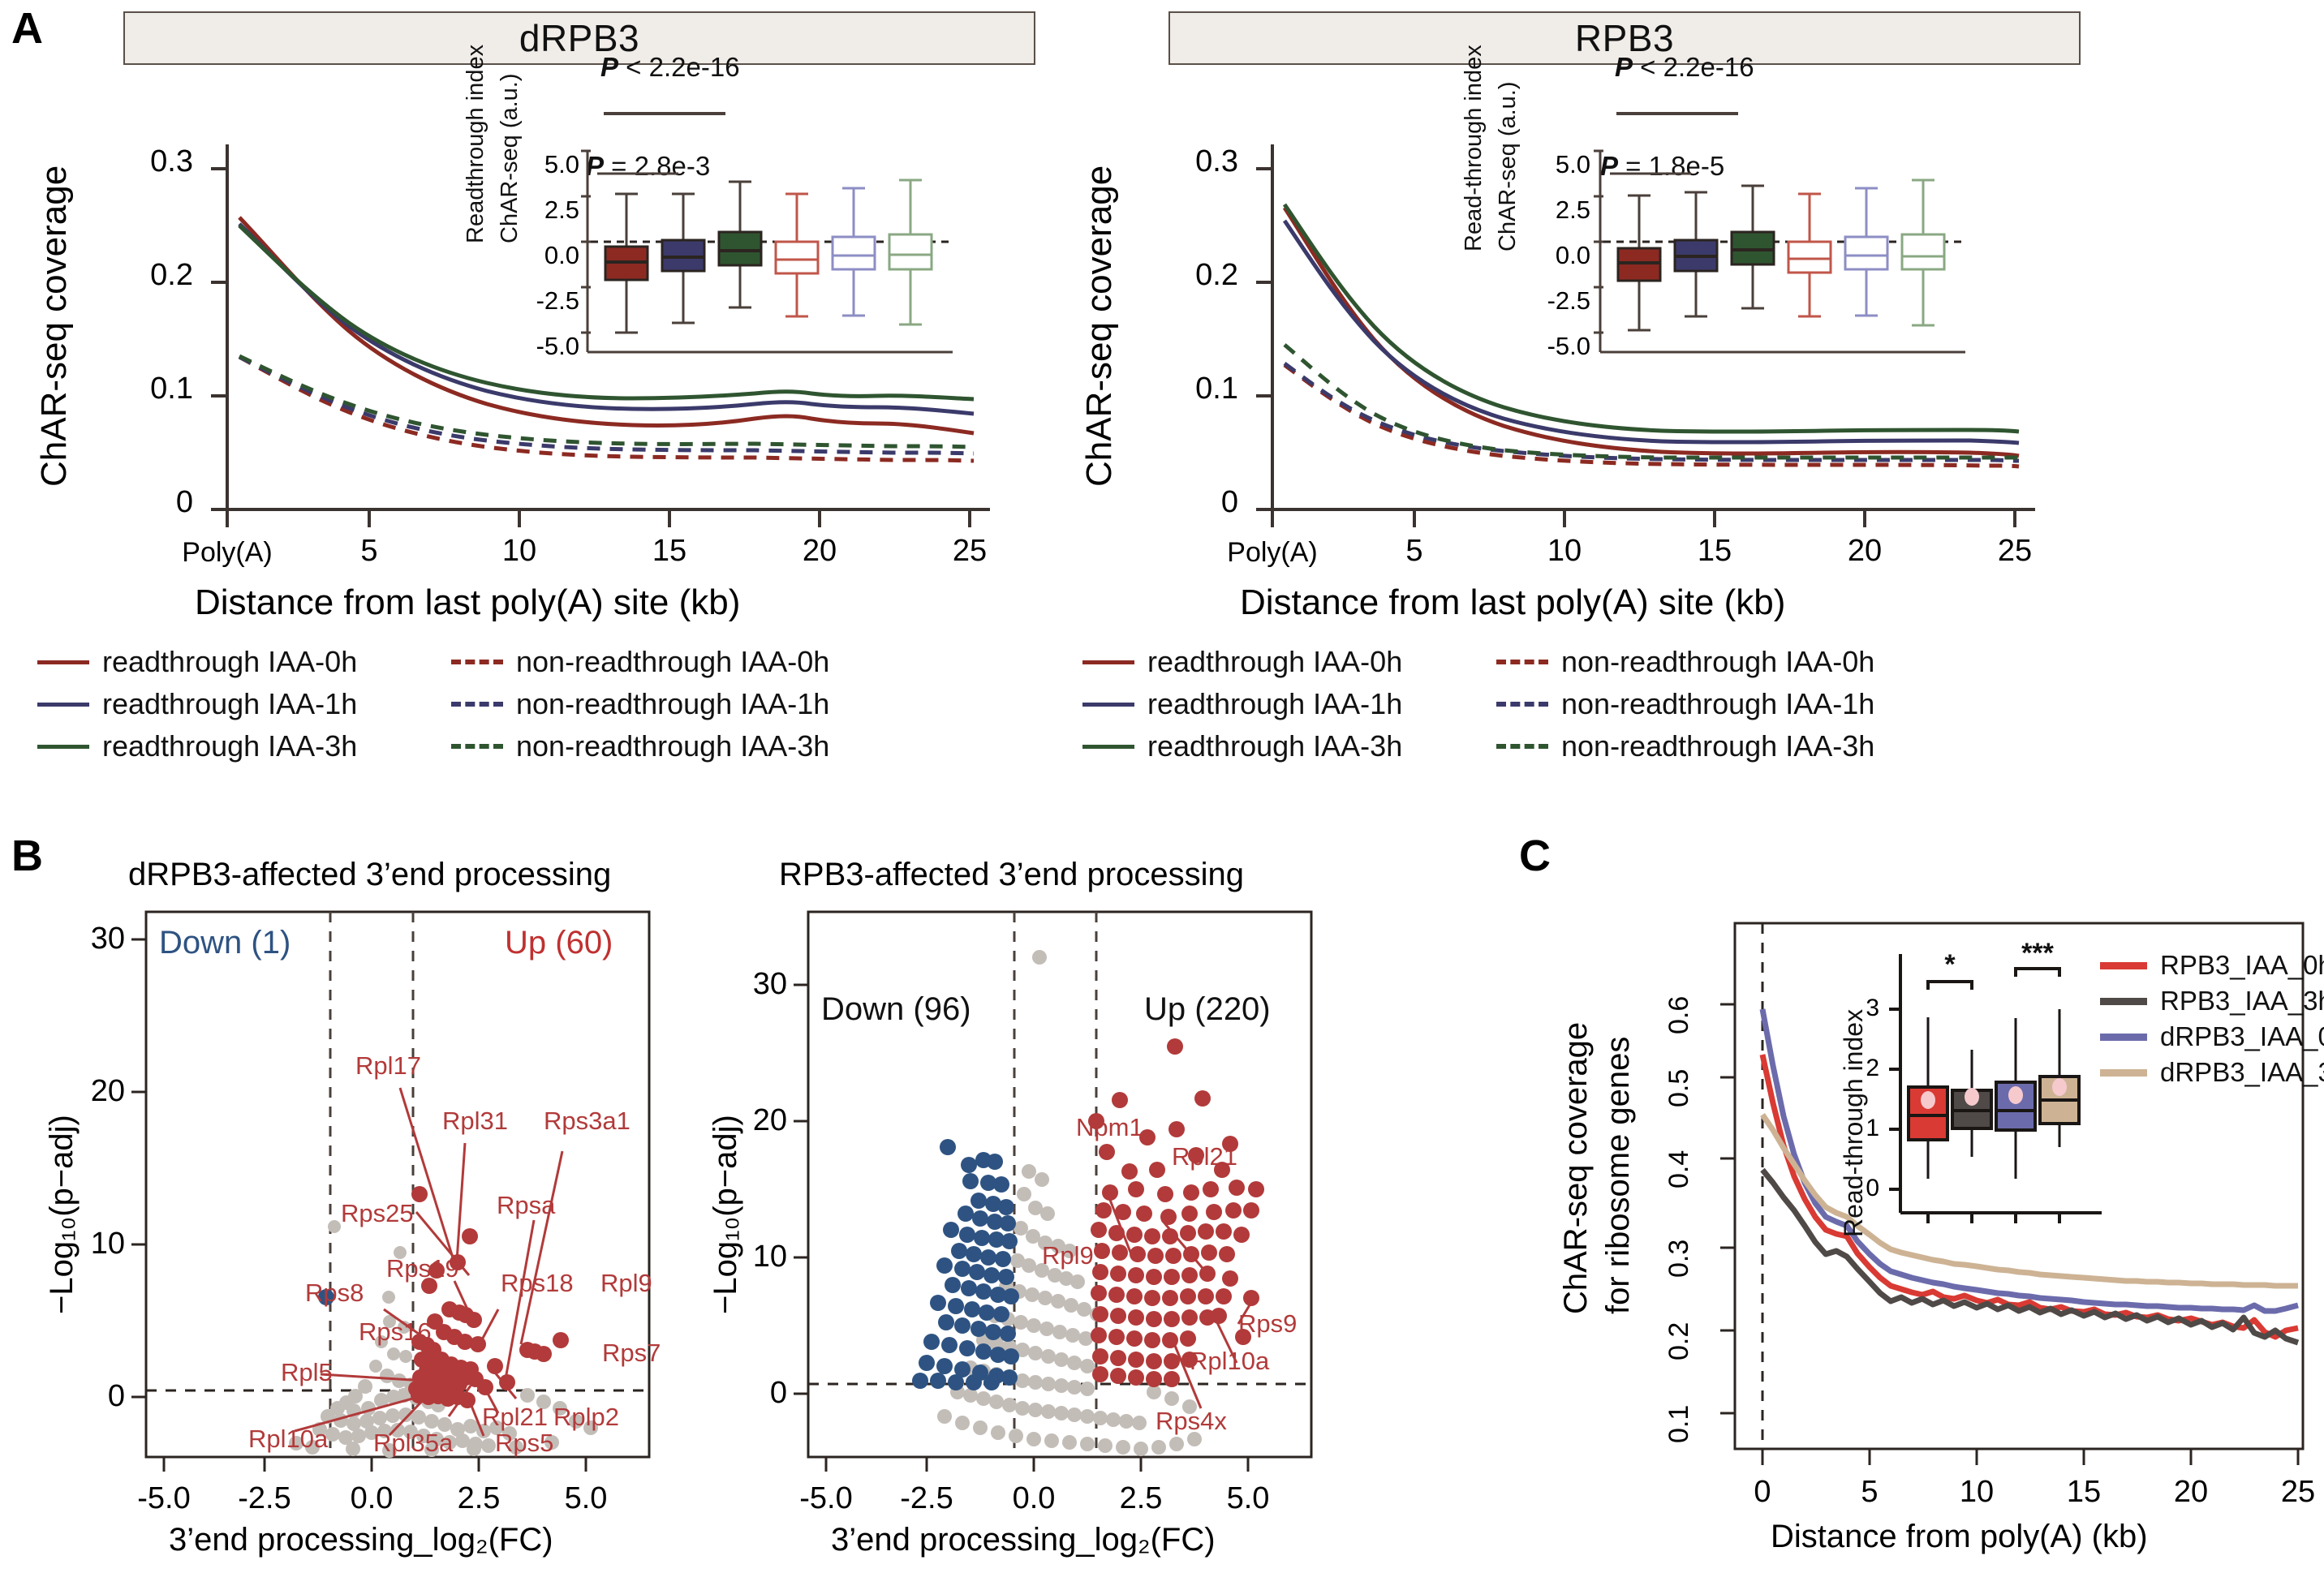 The height and width of the screenshot is (1573, 2324). Describe the element at coordinates (1618, 1175) in the screenshot. I see `panel-c-y-axis-title-line2: for ribosome genes` at that location.